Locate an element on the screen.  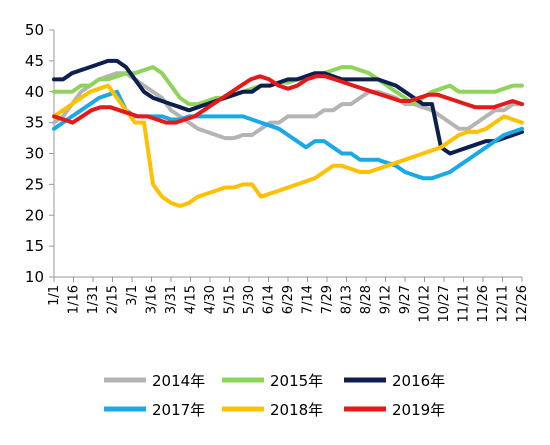
x-tick-label: 8/13 is located at coordinates (347, 299).